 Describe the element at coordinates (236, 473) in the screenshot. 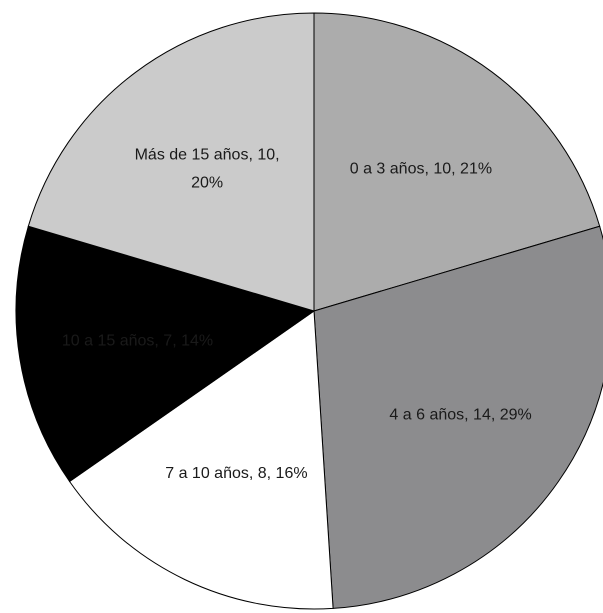

I see `data-label-3: 7 a 10 años, 8, 16%` at that location.